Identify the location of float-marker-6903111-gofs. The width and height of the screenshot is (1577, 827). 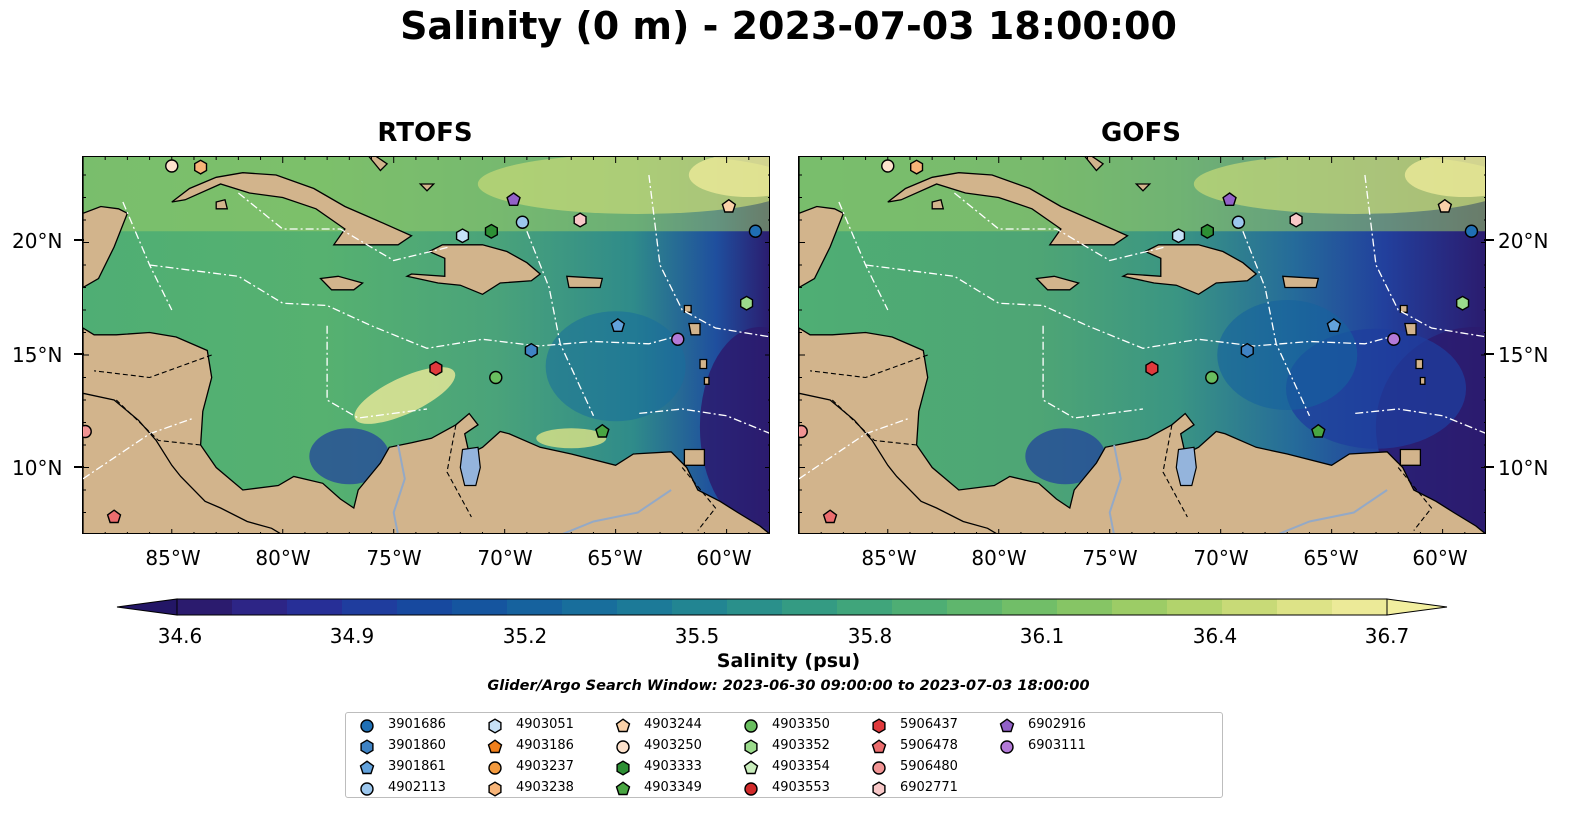
(1394, 339).